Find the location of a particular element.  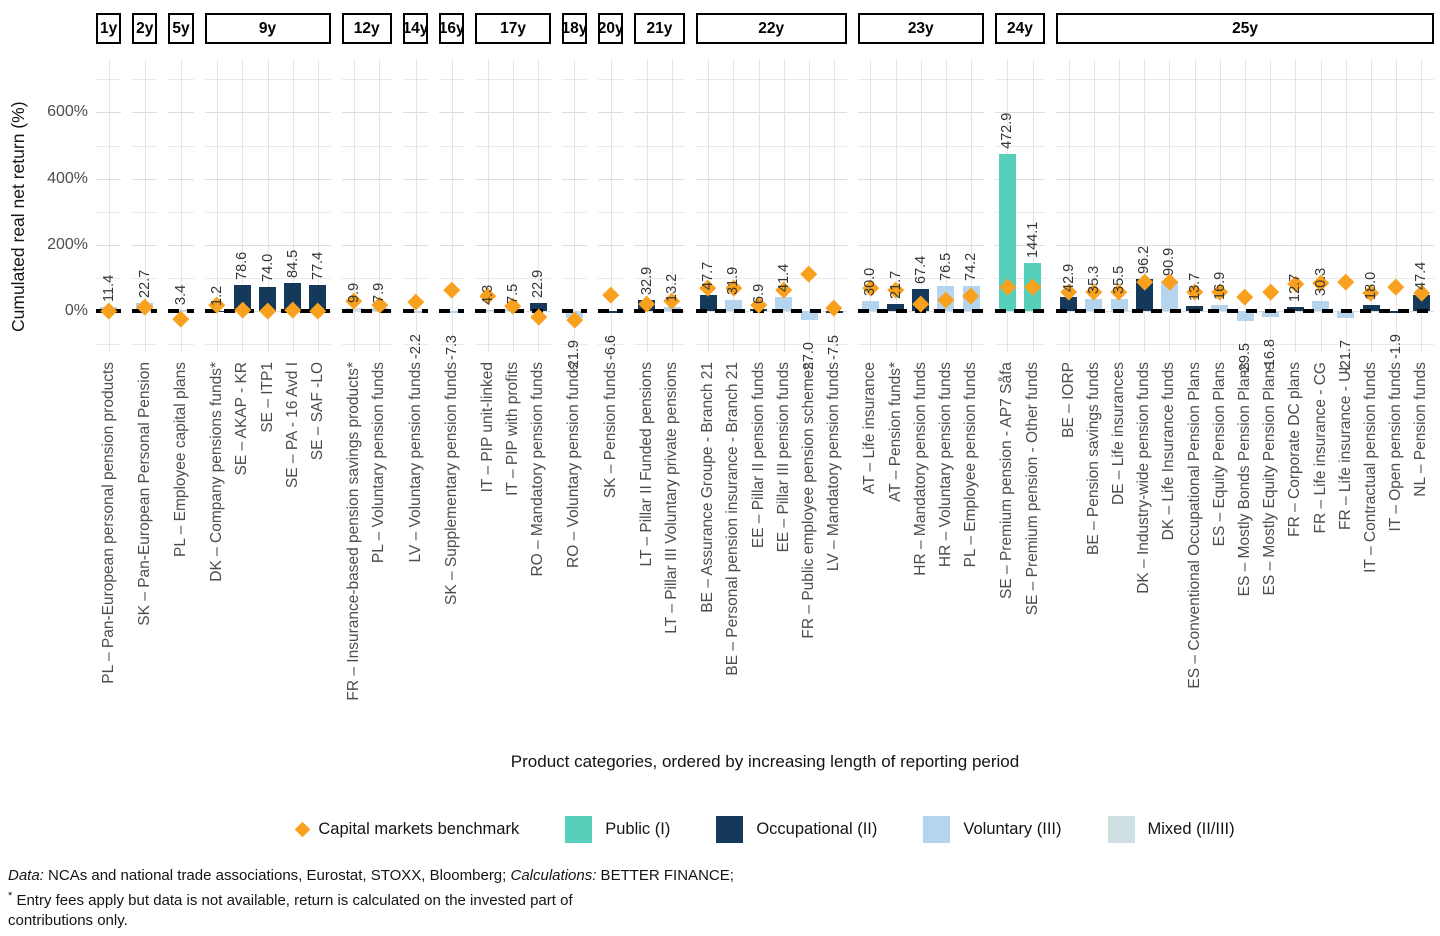

bar-value-label: 77.4 is located at coordinates (317, 266).